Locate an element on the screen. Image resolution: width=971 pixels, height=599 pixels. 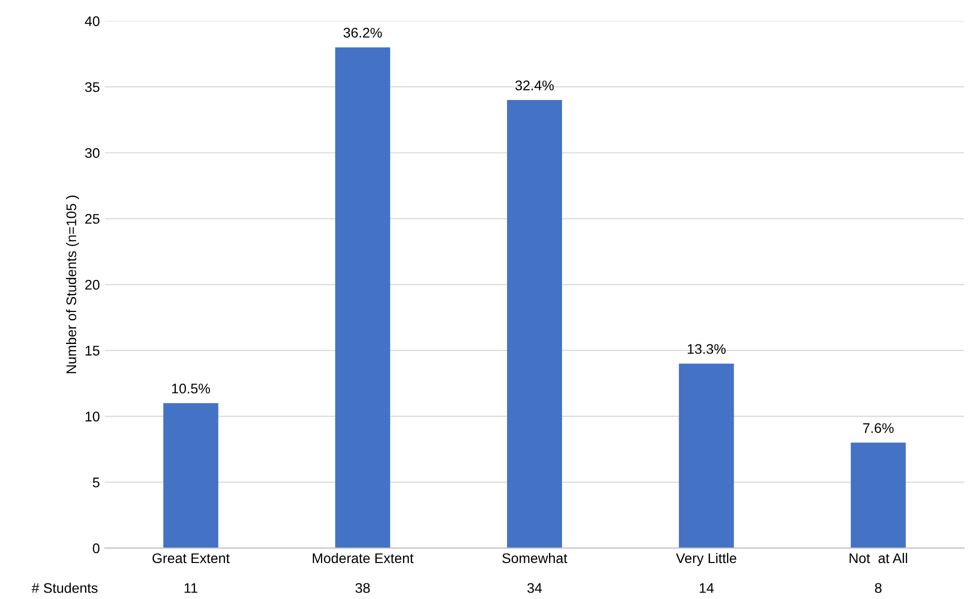
data-label: 38 is located at coordinates (362, 588).